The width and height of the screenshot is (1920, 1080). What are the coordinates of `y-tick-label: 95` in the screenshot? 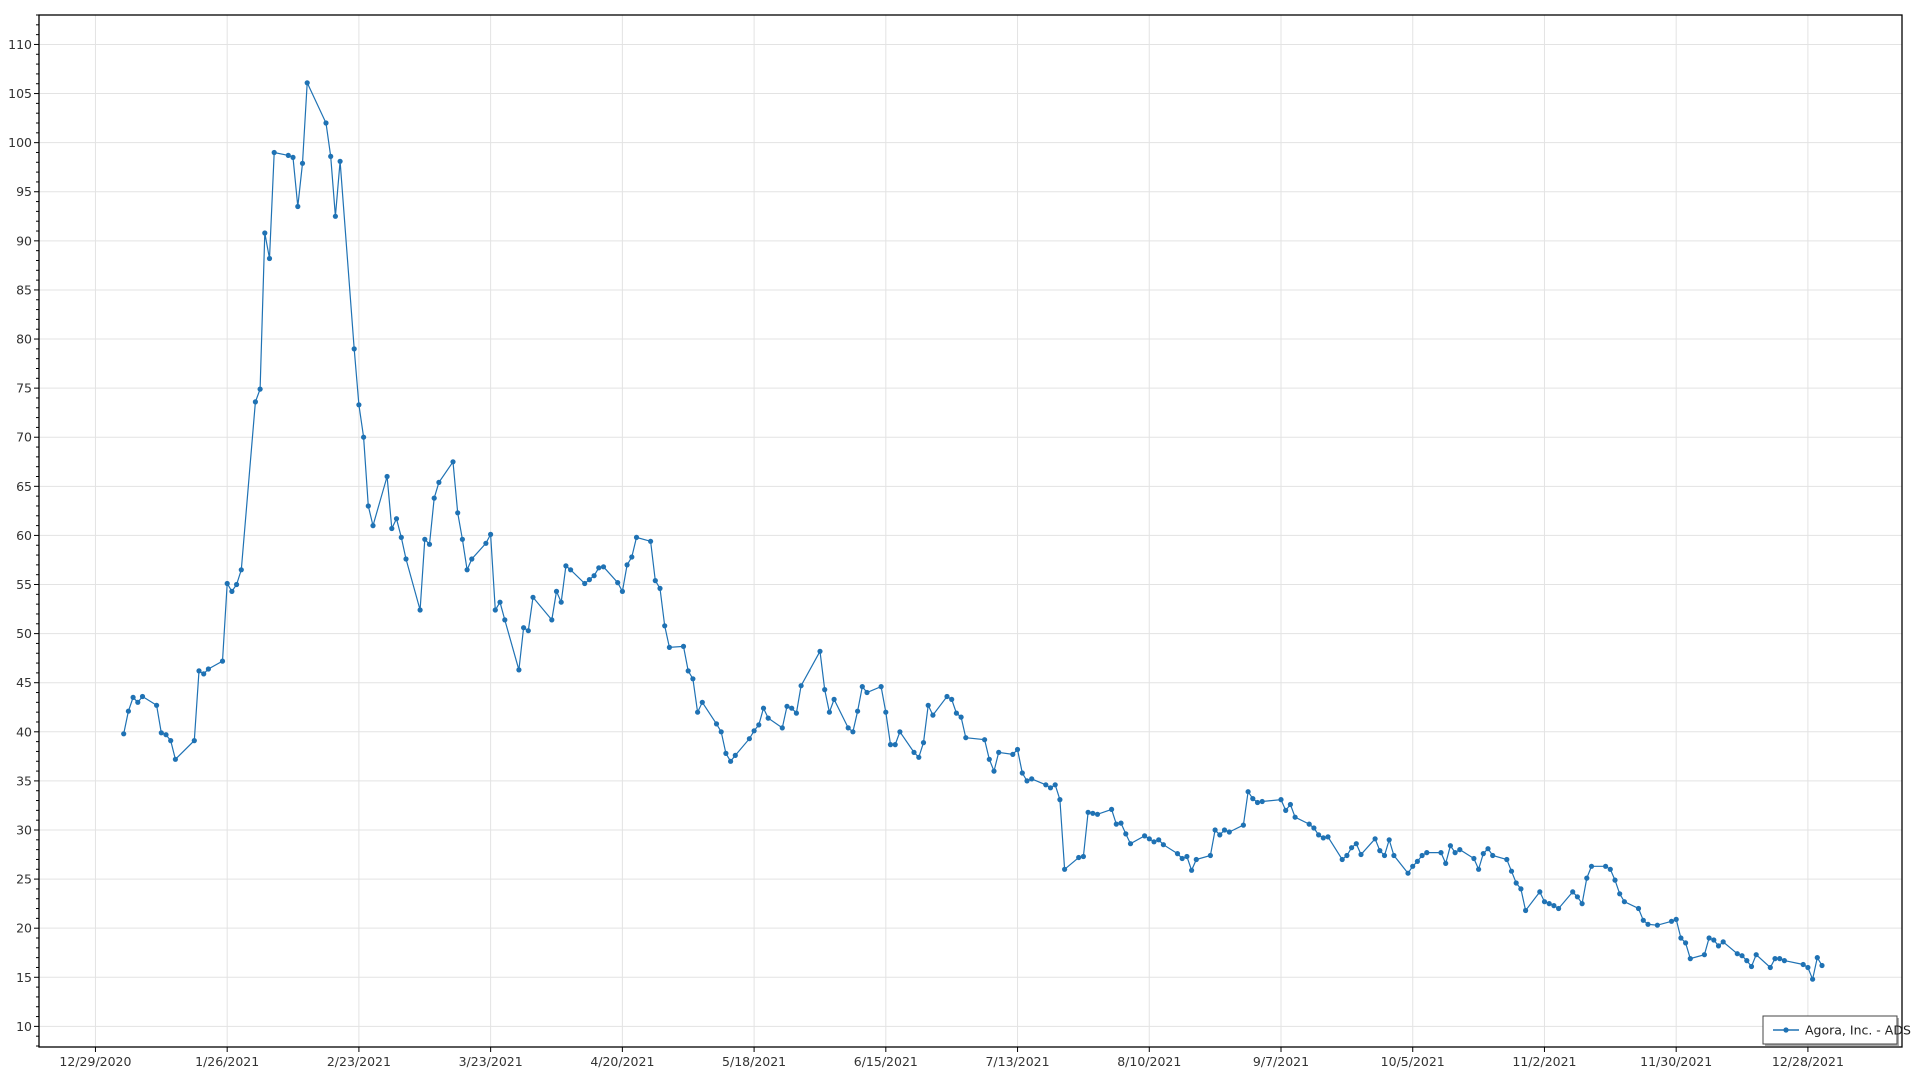 It's located at (24, 191).